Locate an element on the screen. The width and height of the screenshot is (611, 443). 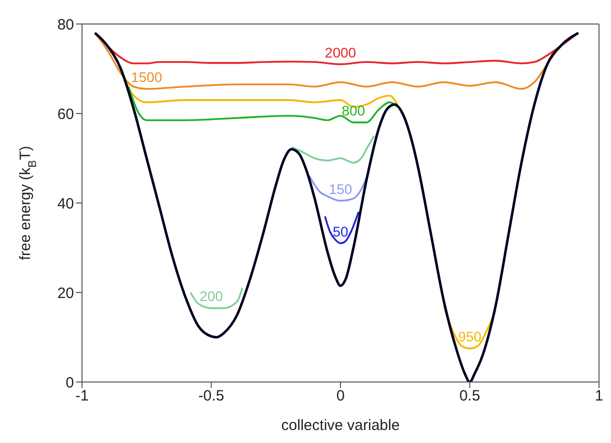
series-label: 150 is located at coordinates (340, 188).